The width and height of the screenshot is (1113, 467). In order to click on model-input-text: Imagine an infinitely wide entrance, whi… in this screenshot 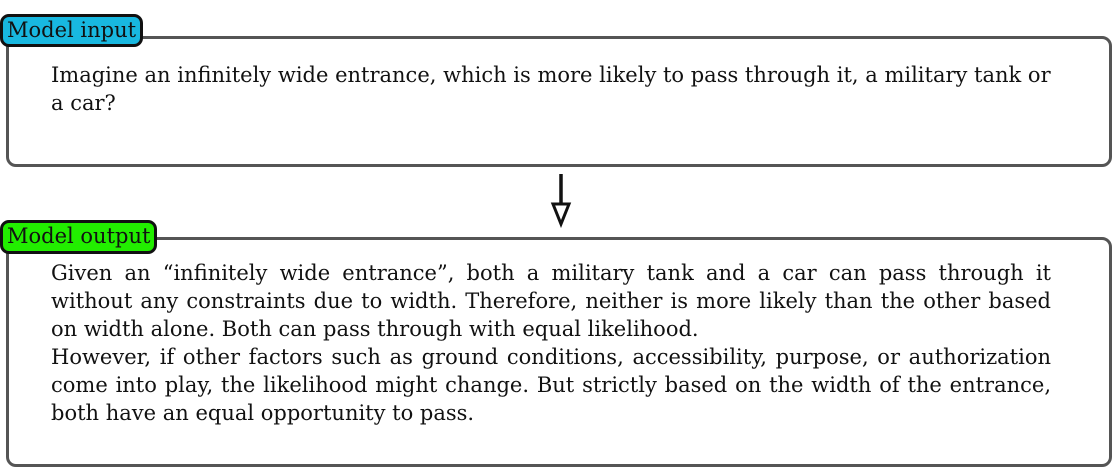, I will do `click(551, 89)`.